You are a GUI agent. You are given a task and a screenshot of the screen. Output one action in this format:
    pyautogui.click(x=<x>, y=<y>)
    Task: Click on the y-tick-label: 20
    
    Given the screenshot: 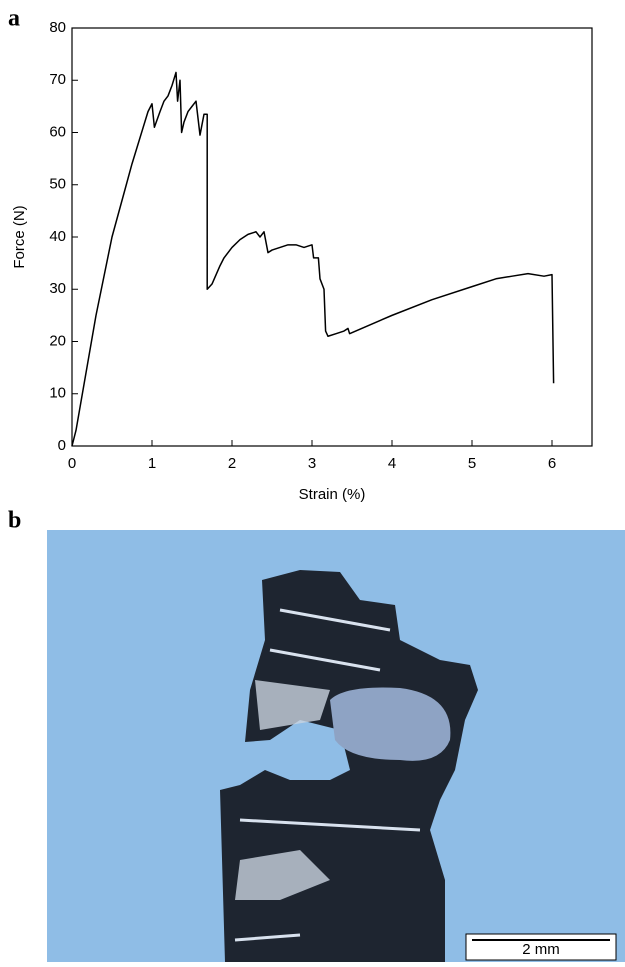 What is the action you would take?
    pyautogui.click(x=57, y=340)
    